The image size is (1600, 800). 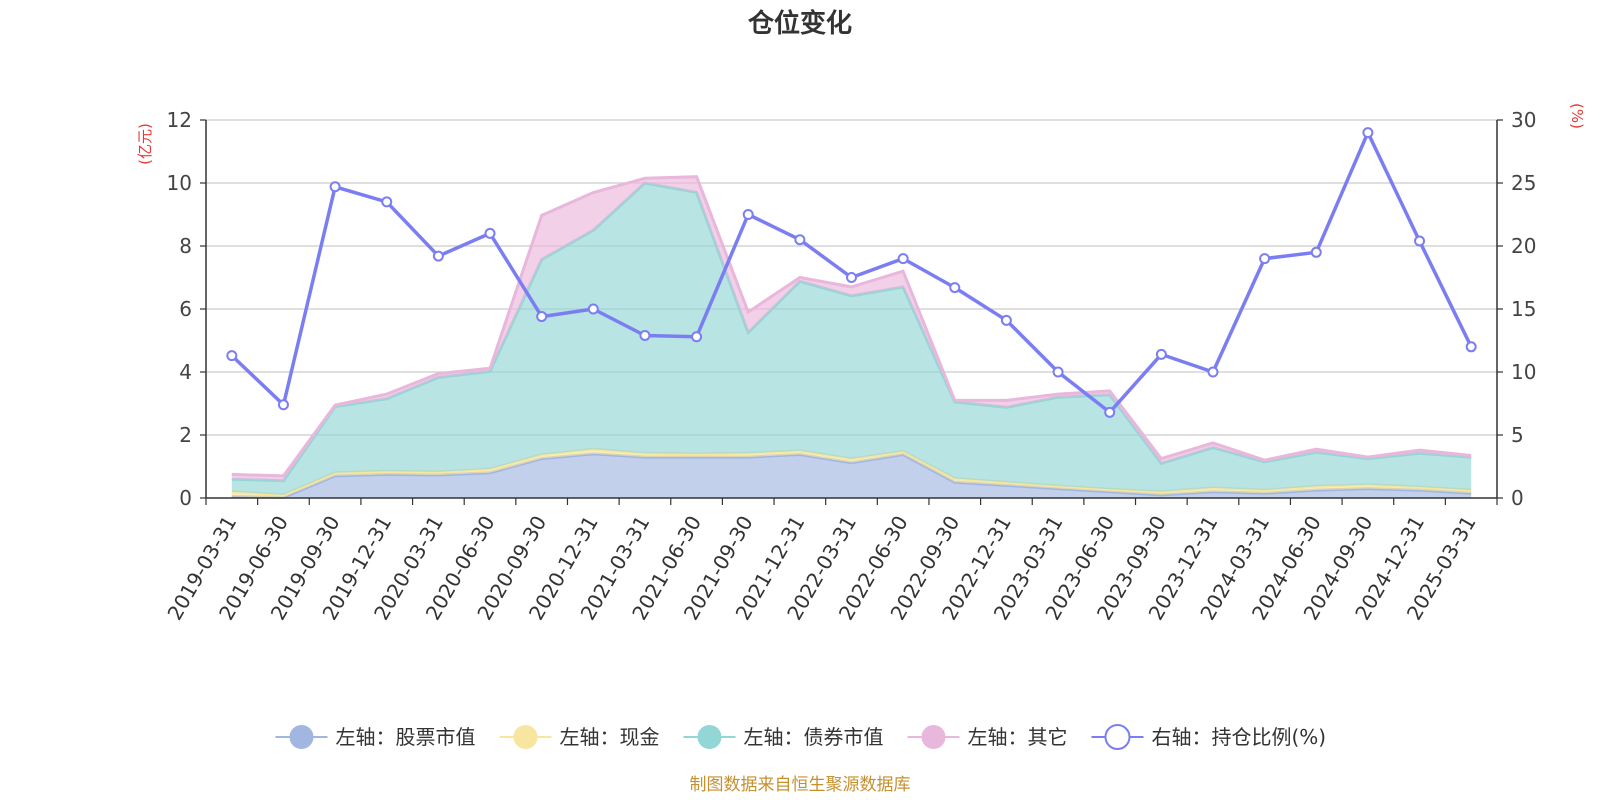 I want to click on left-tick-label: 4, so click(x=185, y=372).